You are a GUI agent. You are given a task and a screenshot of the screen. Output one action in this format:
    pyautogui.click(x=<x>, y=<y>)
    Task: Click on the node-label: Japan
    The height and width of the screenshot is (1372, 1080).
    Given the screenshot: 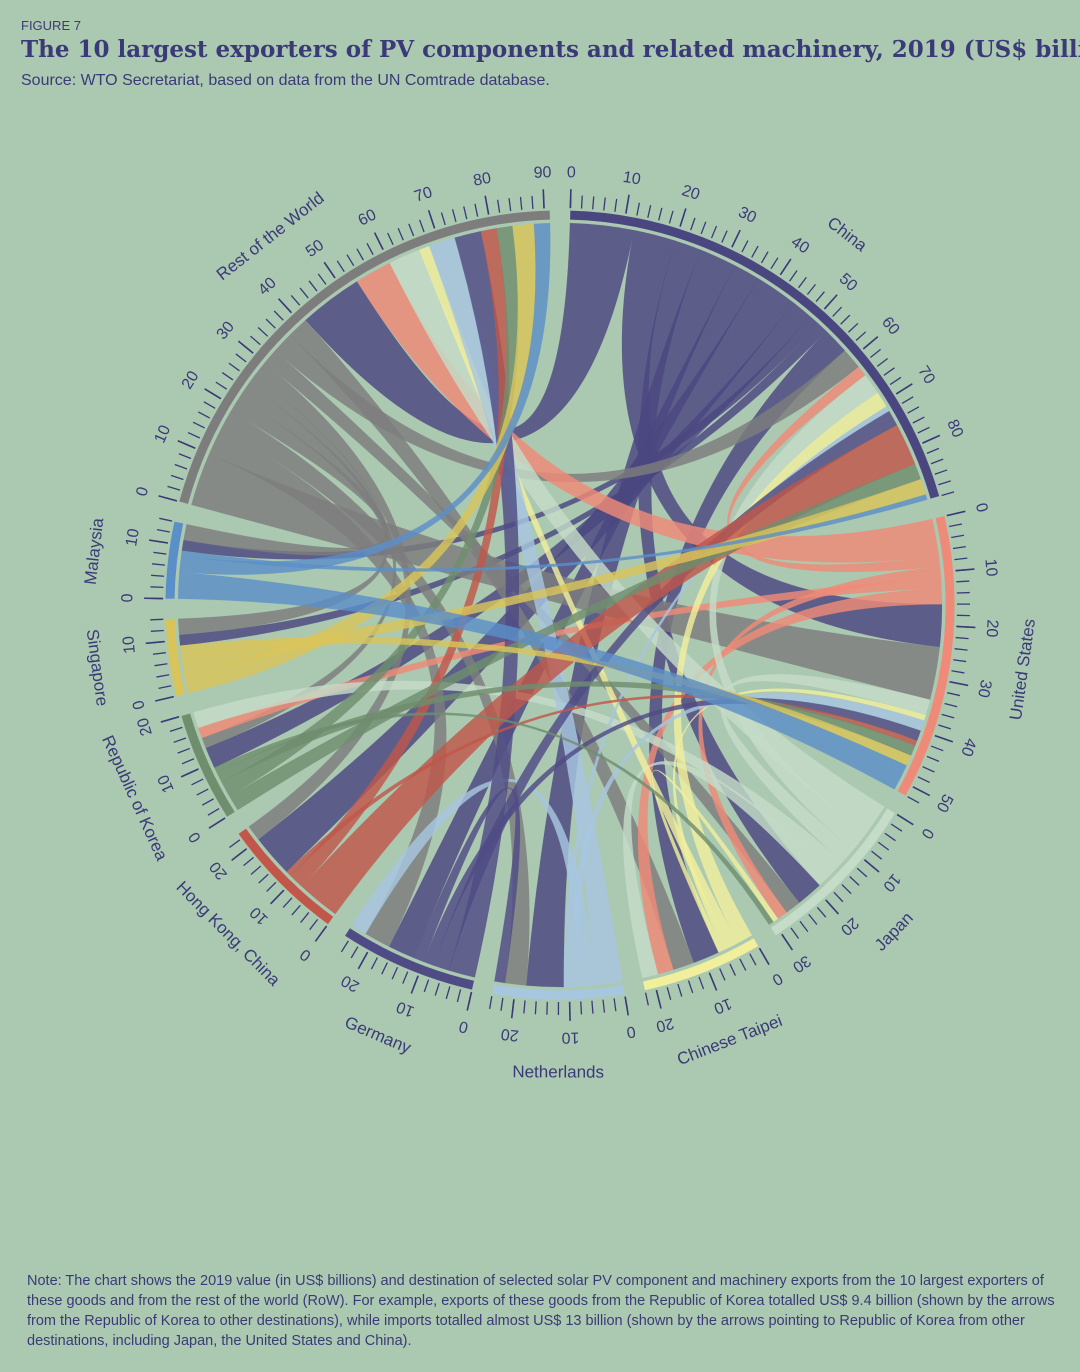 What is the action you would take?
    pyautogui.click(x=894, y=931)
    